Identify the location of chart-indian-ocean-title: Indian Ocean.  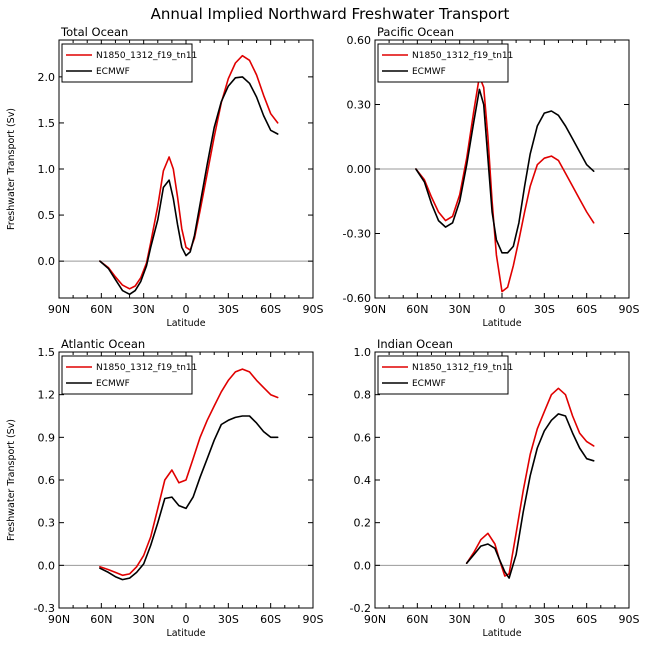
(415, 344).